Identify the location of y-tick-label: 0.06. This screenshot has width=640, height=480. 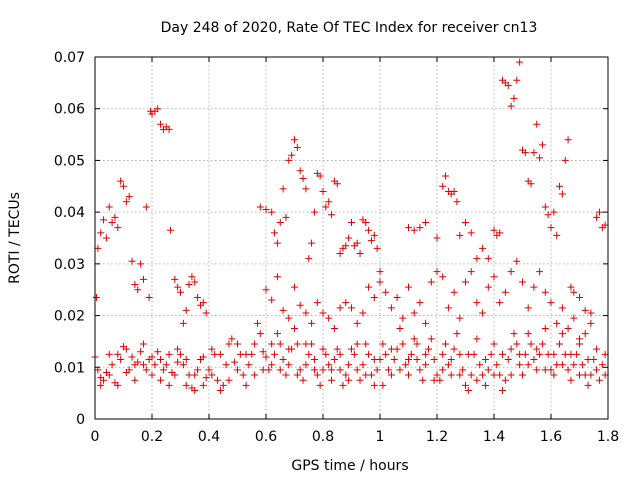
(69, 110).